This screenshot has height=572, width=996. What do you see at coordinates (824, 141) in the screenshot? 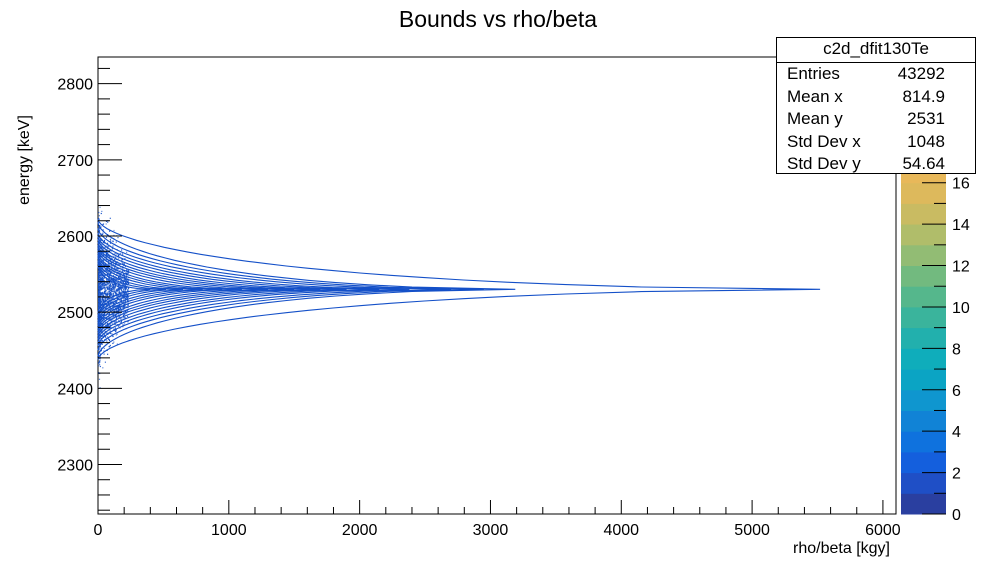
I see `stats-label: Std Dev x` at bounding box center [824, 141].